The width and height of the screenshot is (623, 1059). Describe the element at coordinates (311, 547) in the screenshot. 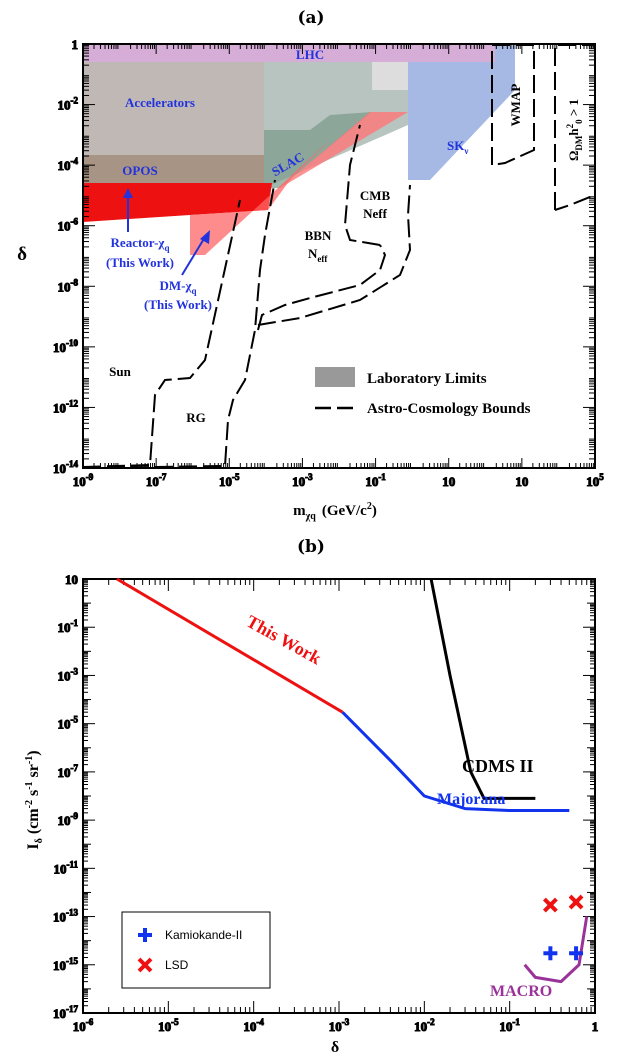

I see `panel-b-label: (b)` at that location.